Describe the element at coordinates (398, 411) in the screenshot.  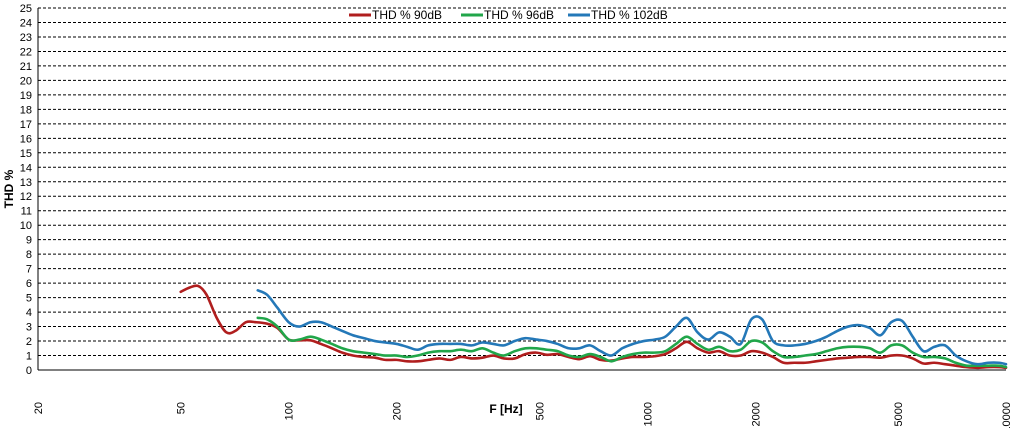
I see `x-tick-label: 200` at that location.